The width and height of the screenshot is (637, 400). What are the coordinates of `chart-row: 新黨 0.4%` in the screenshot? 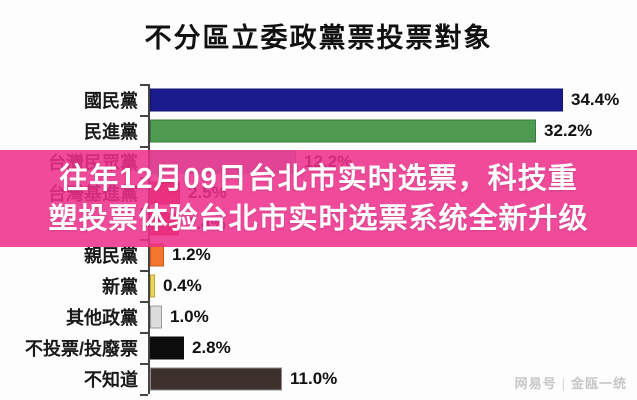 It's located at (318, 285).